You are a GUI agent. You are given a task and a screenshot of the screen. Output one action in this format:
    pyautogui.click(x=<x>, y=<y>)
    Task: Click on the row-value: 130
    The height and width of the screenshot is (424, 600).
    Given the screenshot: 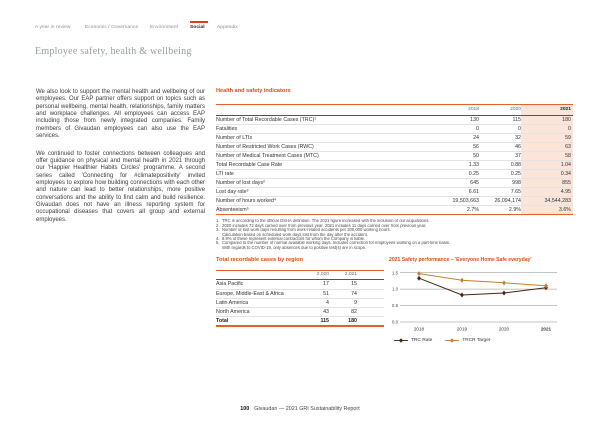 What is the action you would take?
    pyautogui.click(x=474, y=119)
    